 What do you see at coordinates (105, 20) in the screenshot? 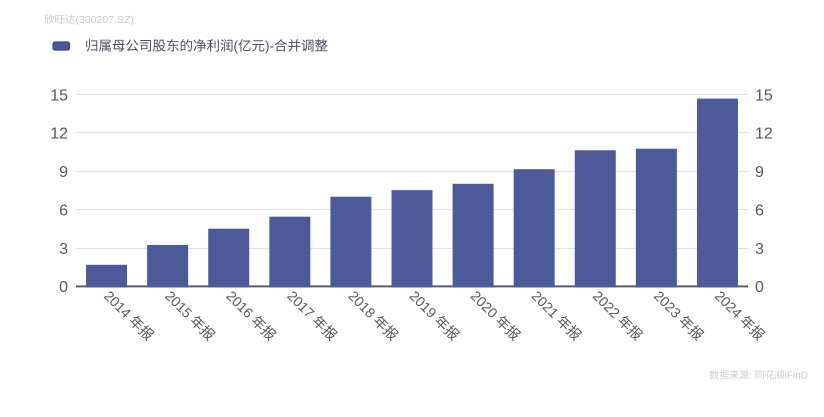
I see `svg-text: (300207.SZ)` at bounding box center [105, 20].